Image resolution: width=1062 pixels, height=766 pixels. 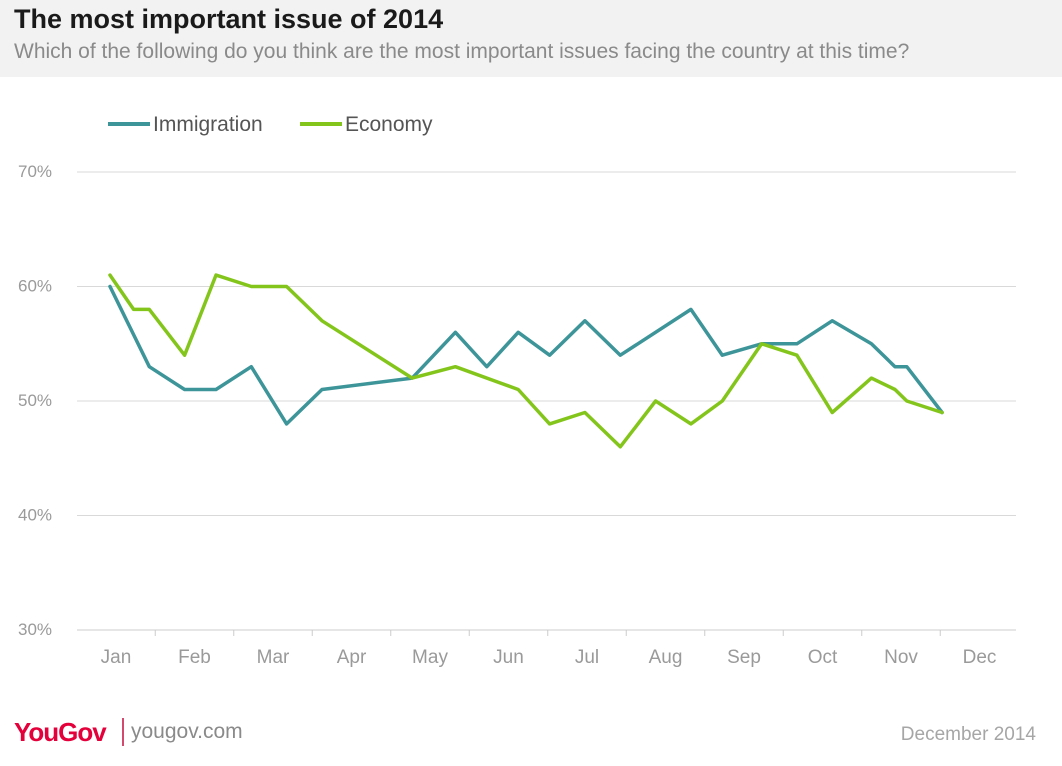 What do you see at coordinates (35, 171) in the screenshot?
I see `y-tick-label: 70%` at bounding box center [35, 171].